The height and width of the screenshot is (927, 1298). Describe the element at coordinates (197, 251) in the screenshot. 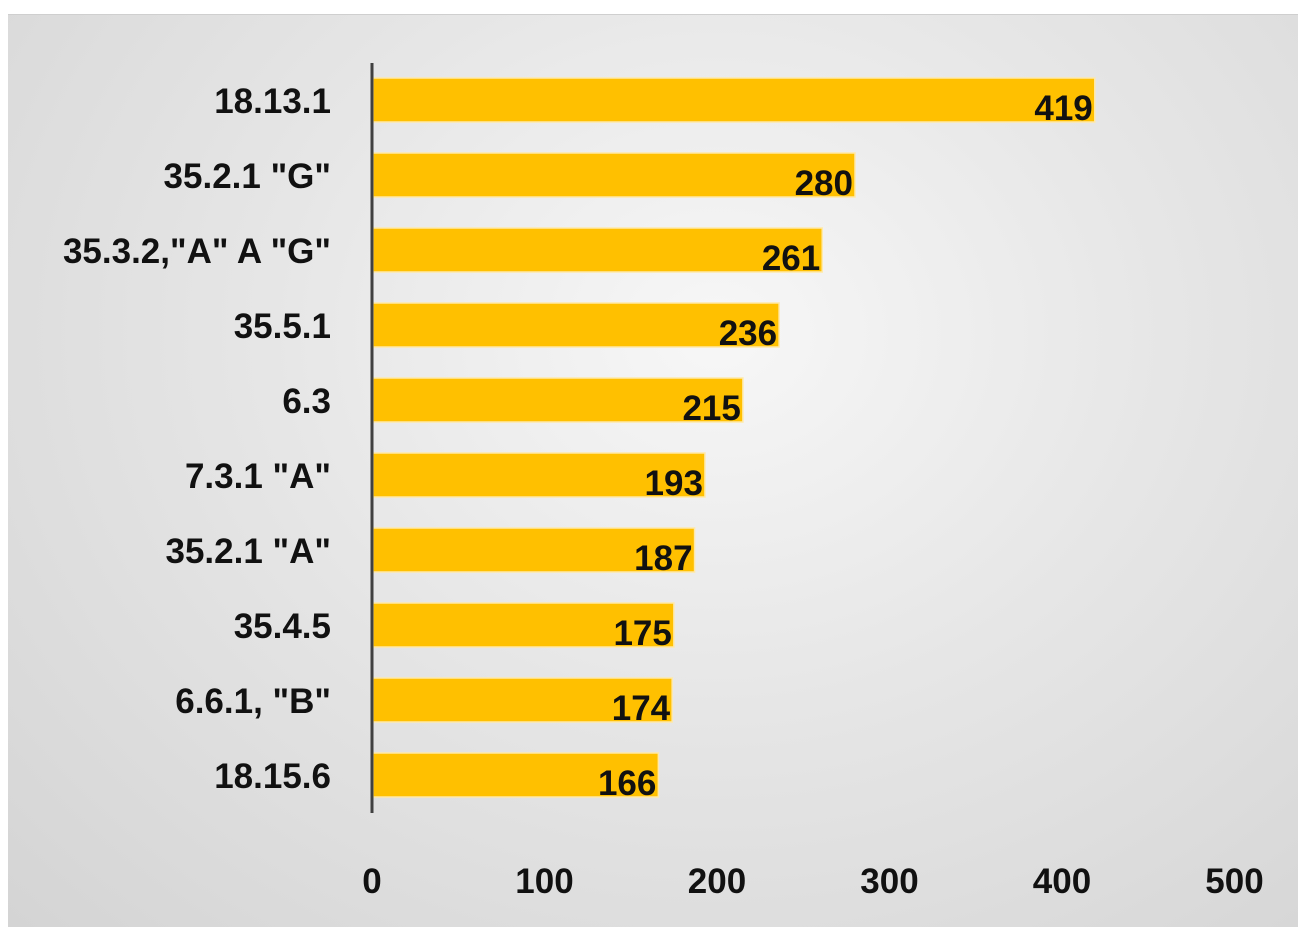

I see `category-label: 35.3.2,"A" A "G"` at that location.